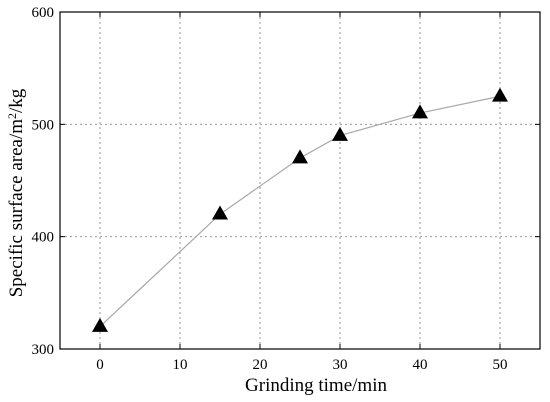 Image resolution: width=550 pixels, height=402 pixels. I want to click on y-axis-title-superscript: 2, so click(12, 116).